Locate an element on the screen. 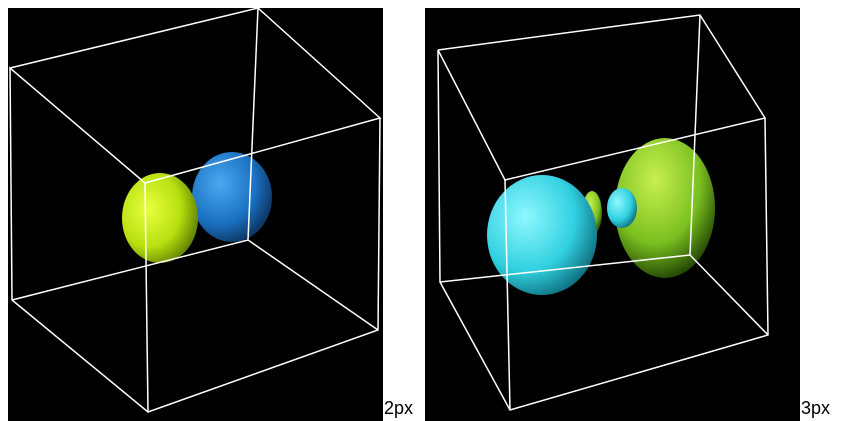 This screenshot has height=421, width=845. figure-label: 3px is located at coordinates (816, 408).